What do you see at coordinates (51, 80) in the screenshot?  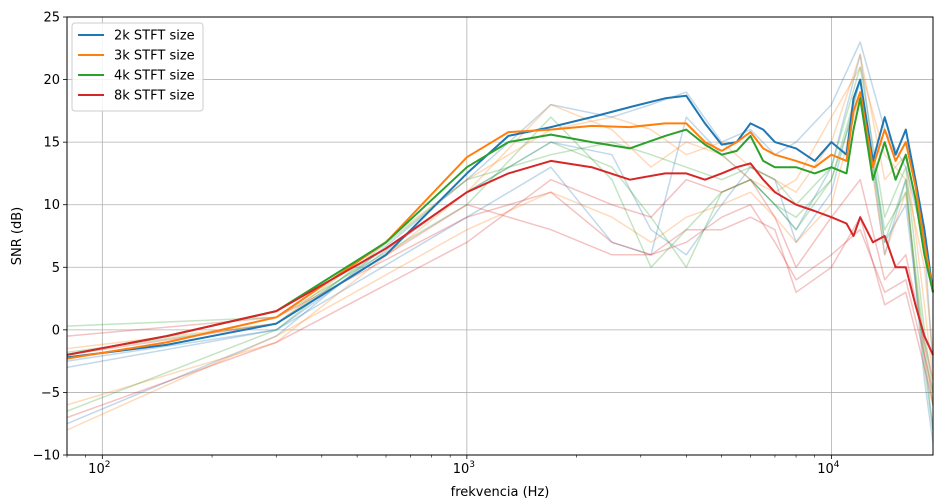 I see `y-tick-label: 20` at bounding box center [51, 80].